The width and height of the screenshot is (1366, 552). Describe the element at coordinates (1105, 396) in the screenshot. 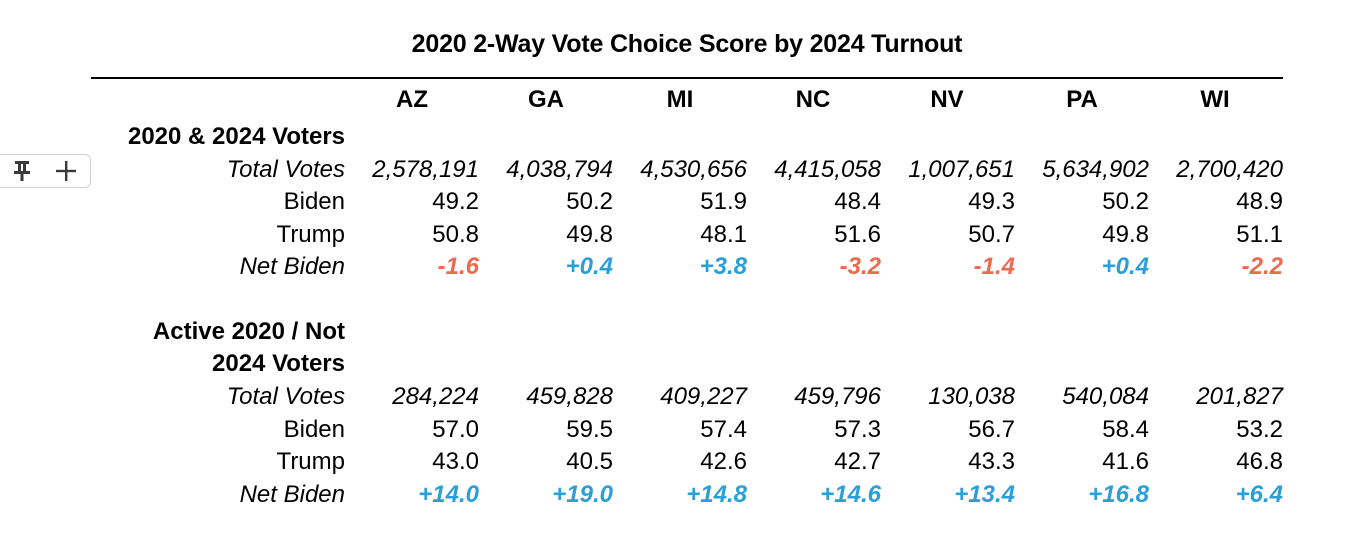

I see `table-cell: 540,084` at that location.